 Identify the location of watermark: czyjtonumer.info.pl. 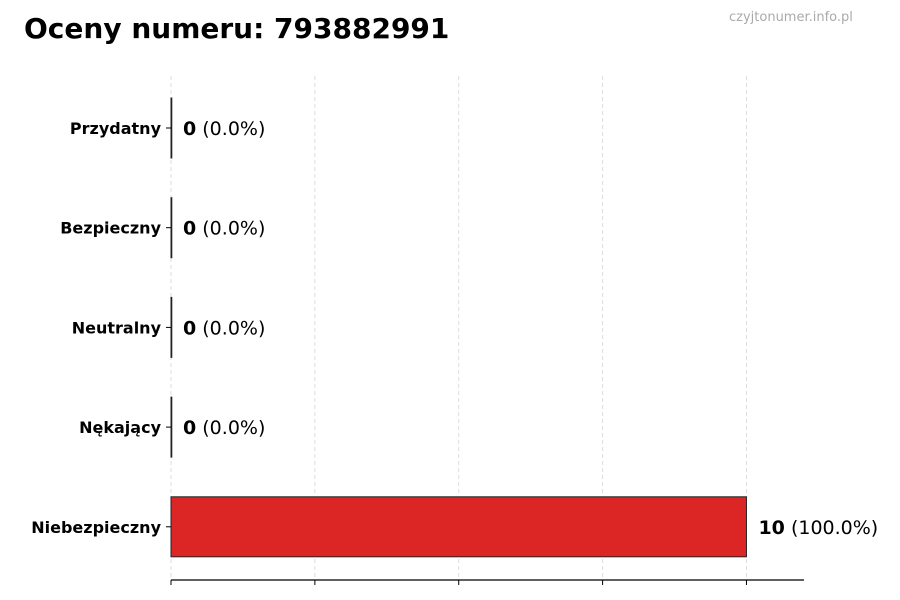
(791, 17).